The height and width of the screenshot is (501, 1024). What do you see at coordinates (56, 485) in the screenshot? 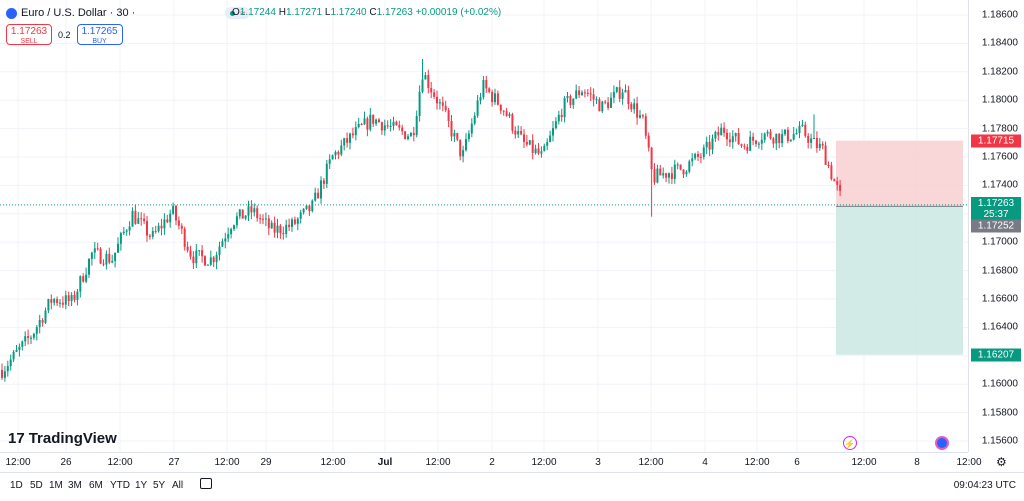
I see `range-button-1m: 1M` at bounding box center [56, 485].